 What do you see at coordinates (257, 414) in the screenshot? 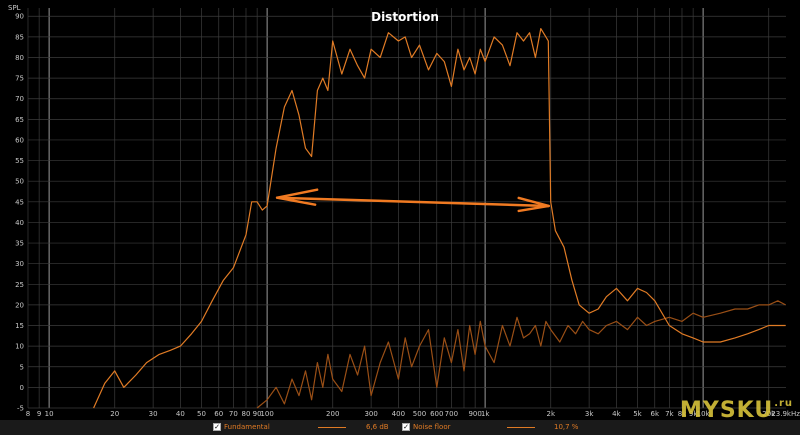
I see `x-tick-label: 90` at bounding box center [257, 414].